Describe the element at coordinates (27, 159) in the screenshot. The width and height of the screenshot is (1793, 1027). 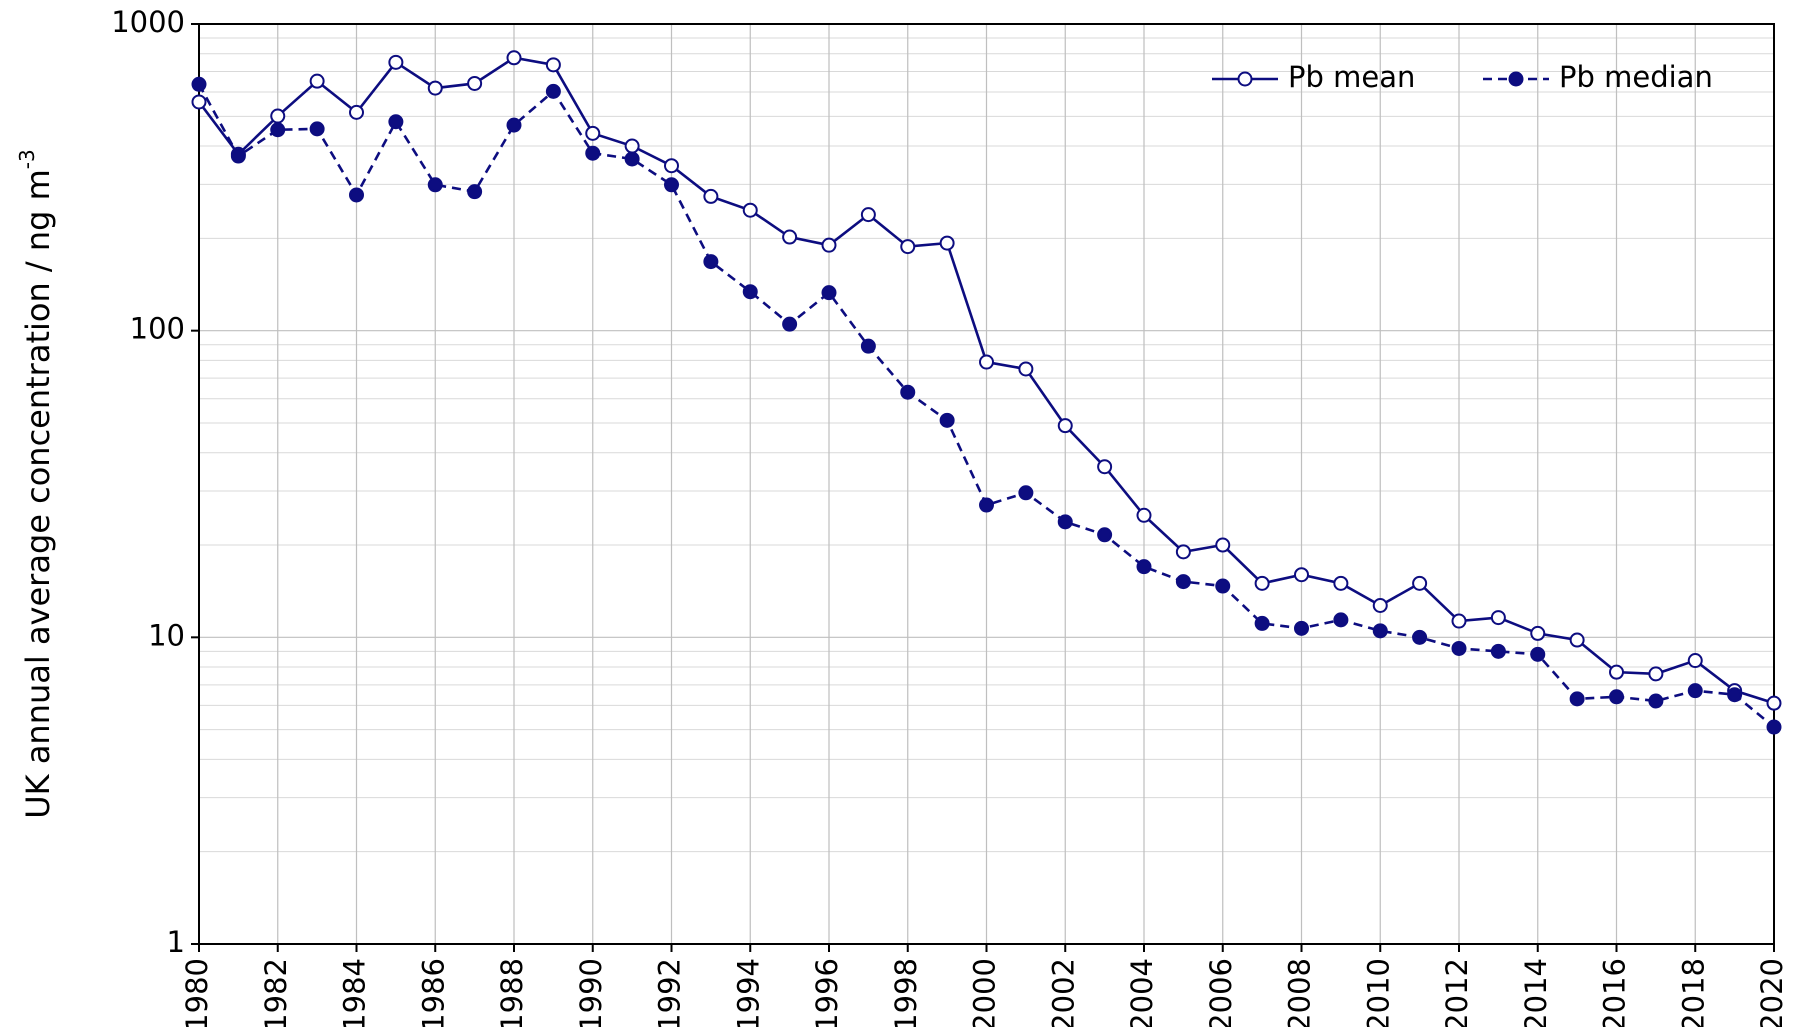
I see `y-axis-label-superscript: -3` at that location.